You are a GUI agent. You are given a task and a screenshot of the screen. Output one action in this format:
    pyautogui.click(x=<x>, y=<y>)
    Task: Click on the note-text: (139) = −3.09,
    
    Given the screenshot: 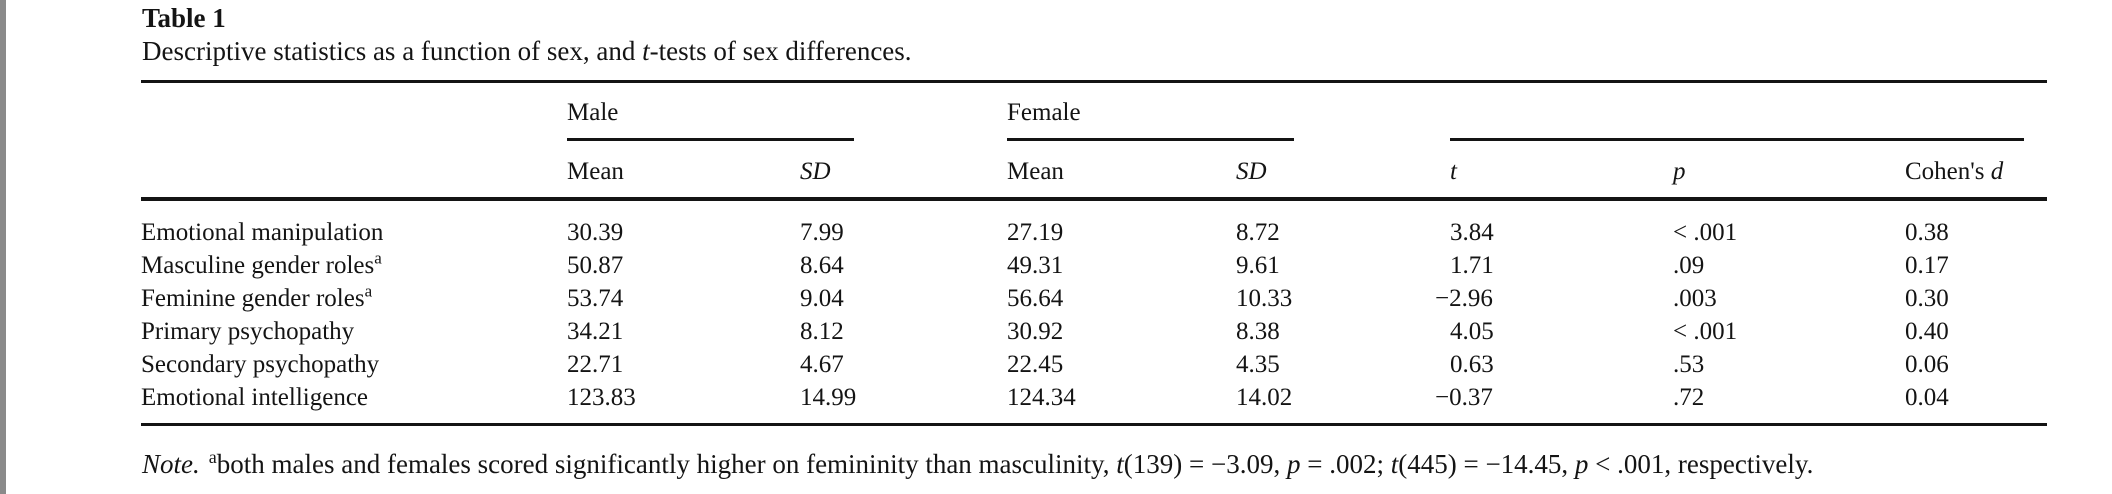 What is the action you would take?
    pyautogui.click(x=1205, y=464)
    